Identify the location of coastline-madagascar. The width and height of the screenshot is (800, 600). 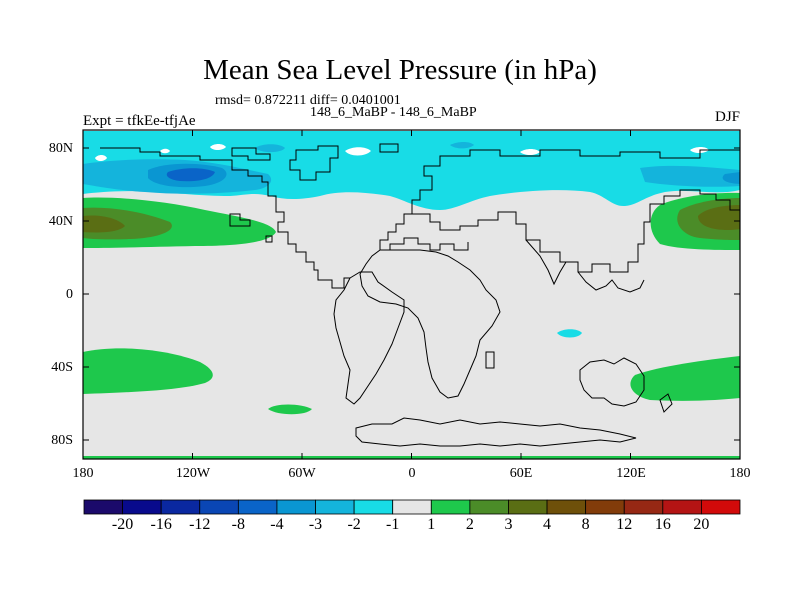
(490, 360).